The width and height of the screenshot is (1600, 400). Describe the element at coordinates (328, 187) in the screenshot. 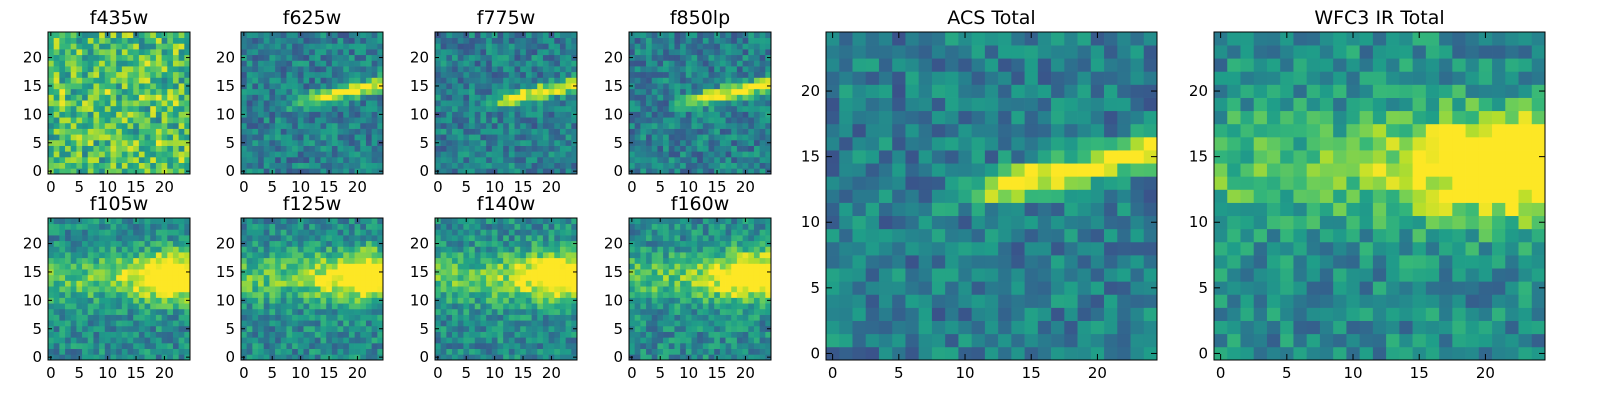

I see `x-tick-label: 15` at that location.